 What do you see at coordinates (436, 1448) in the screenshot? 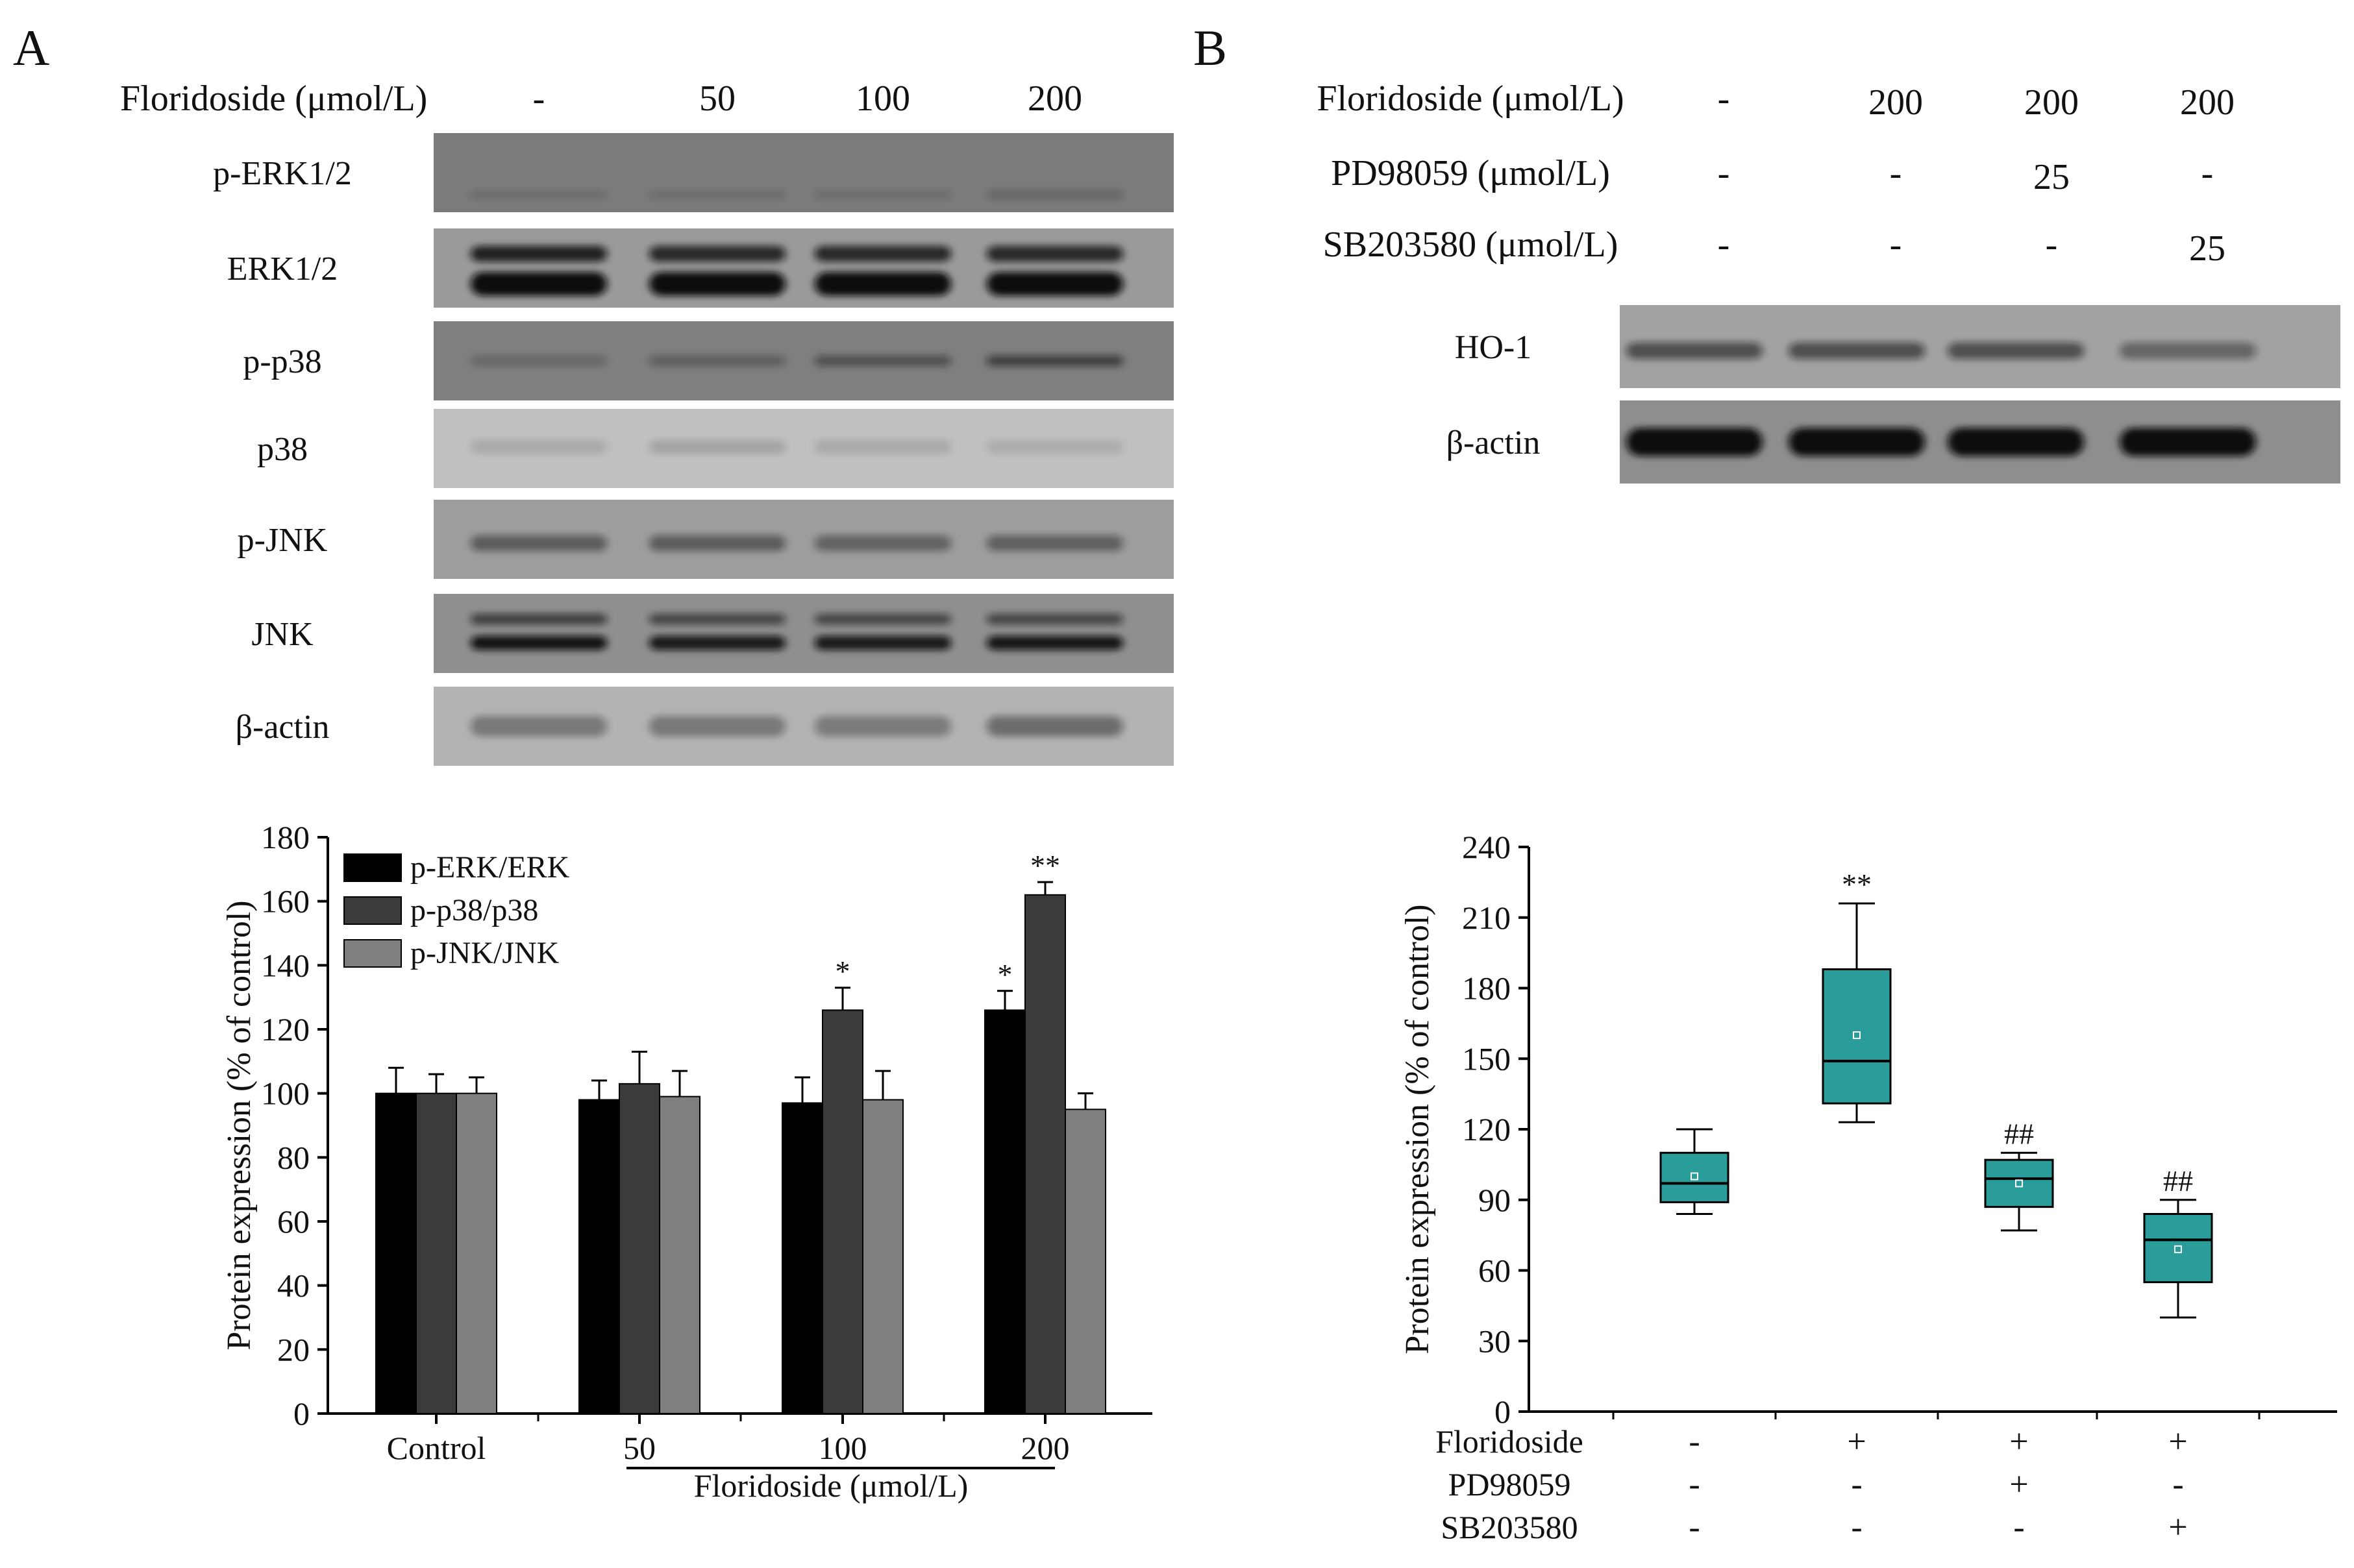
I see `x-tick-label: Control` at bounding box center [436, 1448].